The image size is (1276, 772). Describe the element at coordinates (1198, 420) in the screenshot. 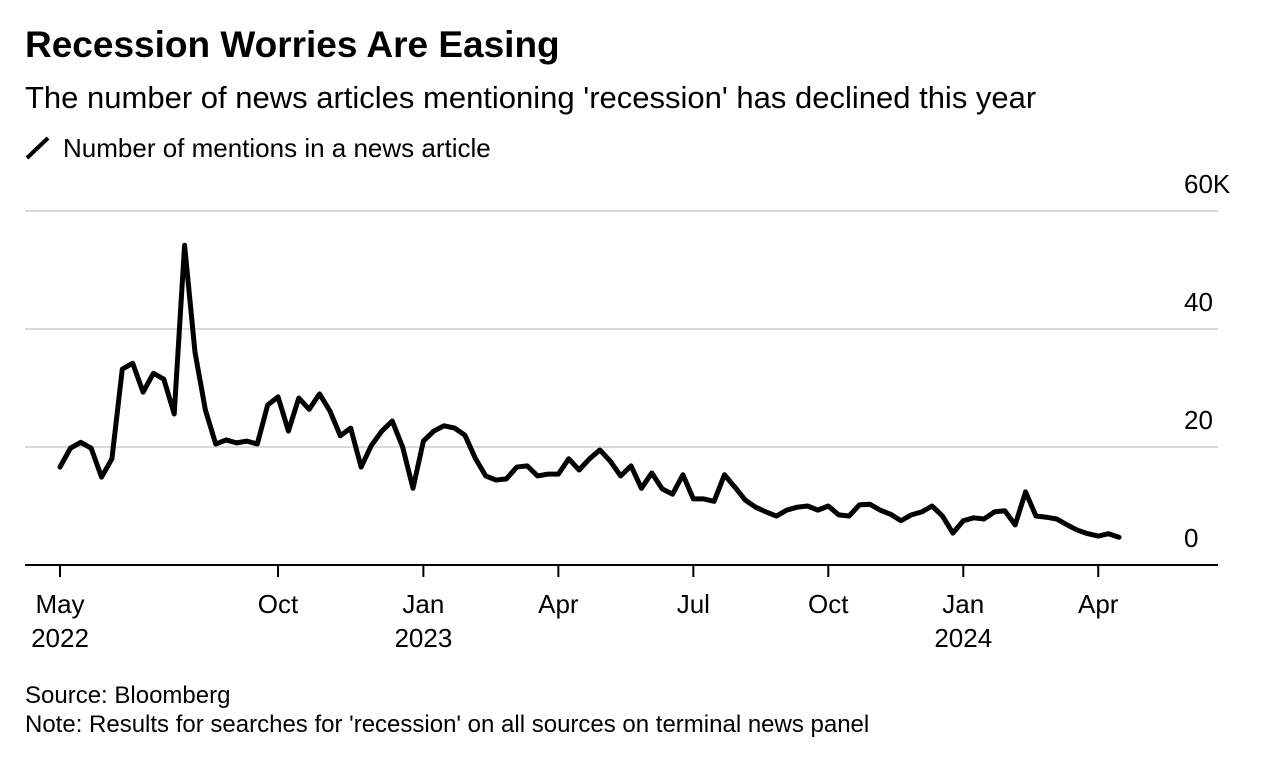

I see `y-tick-label: 20` at that location.